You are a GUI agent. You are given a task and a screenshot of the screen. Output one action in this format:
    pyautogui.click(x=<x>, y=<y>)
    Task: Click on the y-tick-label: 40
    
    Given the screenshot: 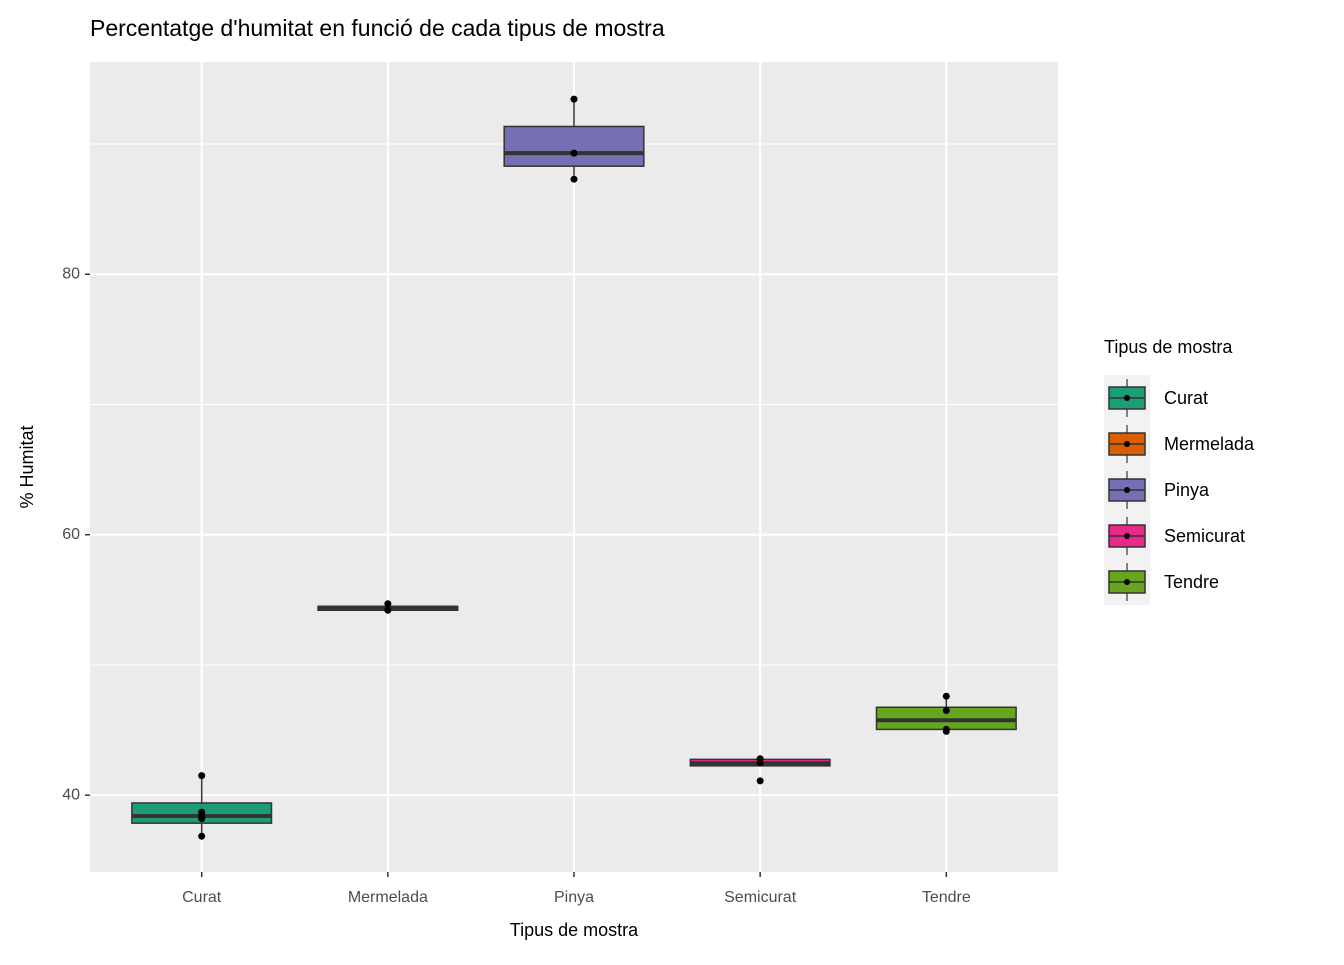 What is the action you would take?
    pyautogui.click(x=71, y=794)
    